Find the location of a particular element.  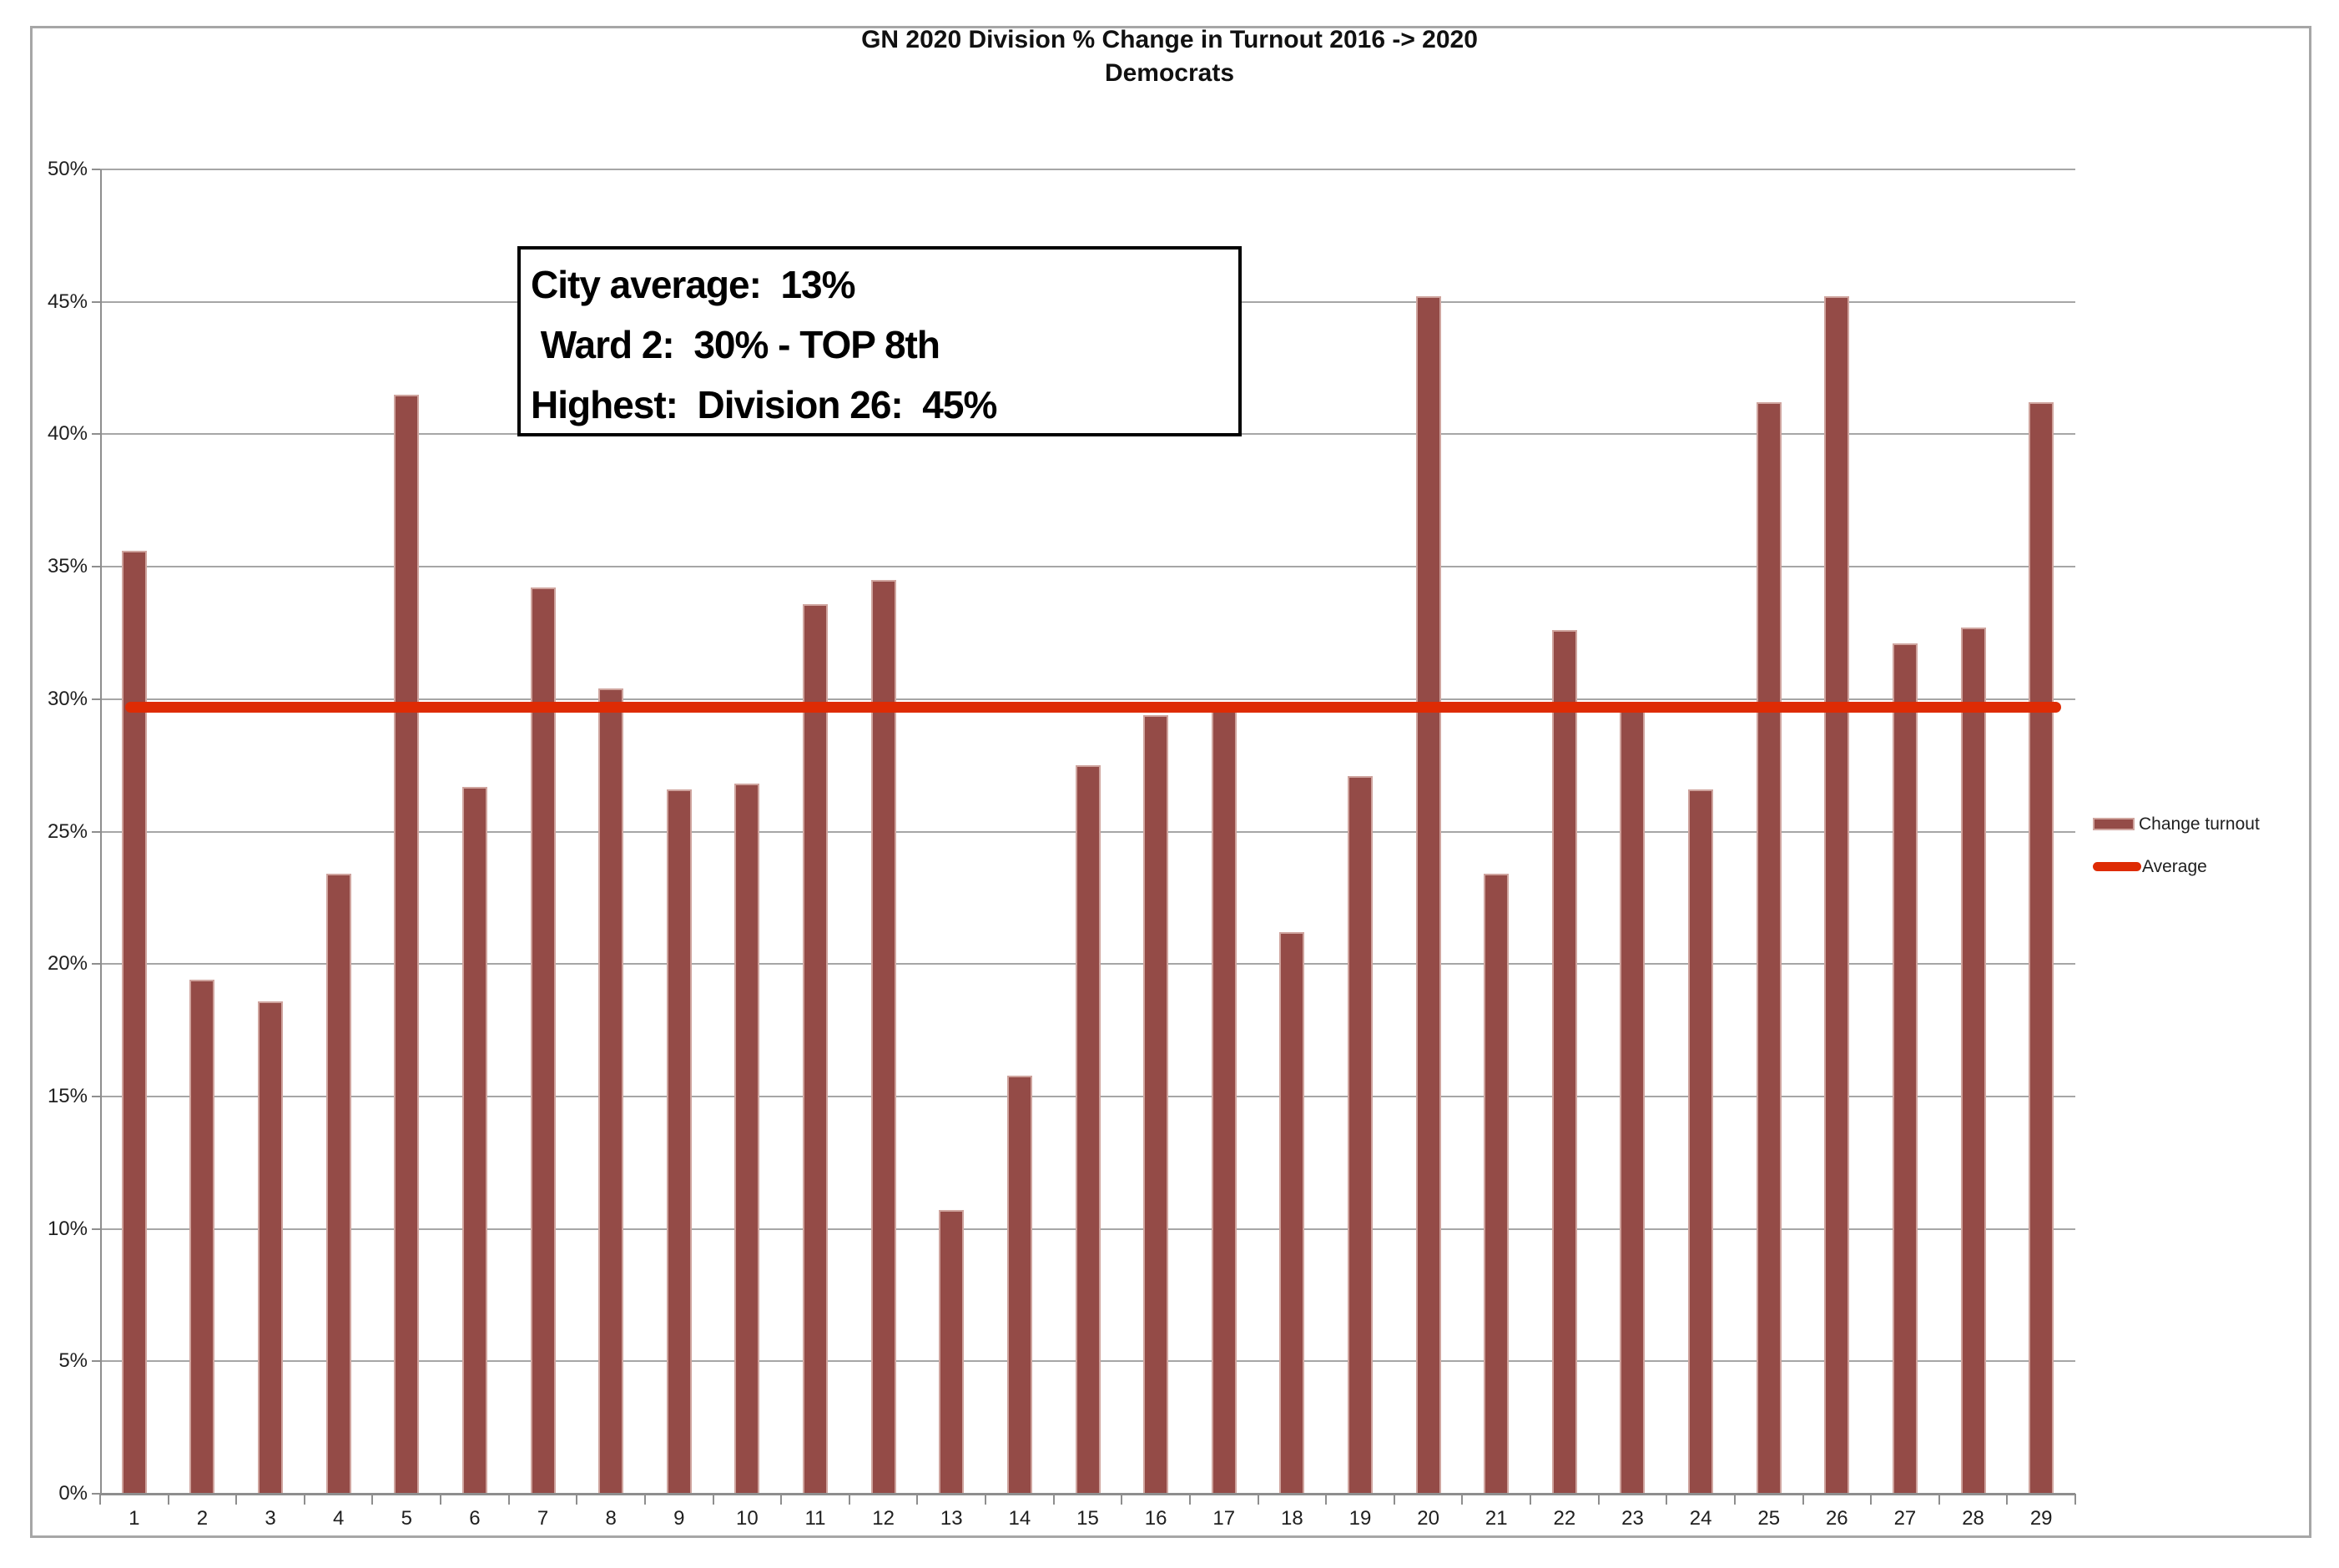

y-axis-tick-20% is located at coordinates (96, 964).